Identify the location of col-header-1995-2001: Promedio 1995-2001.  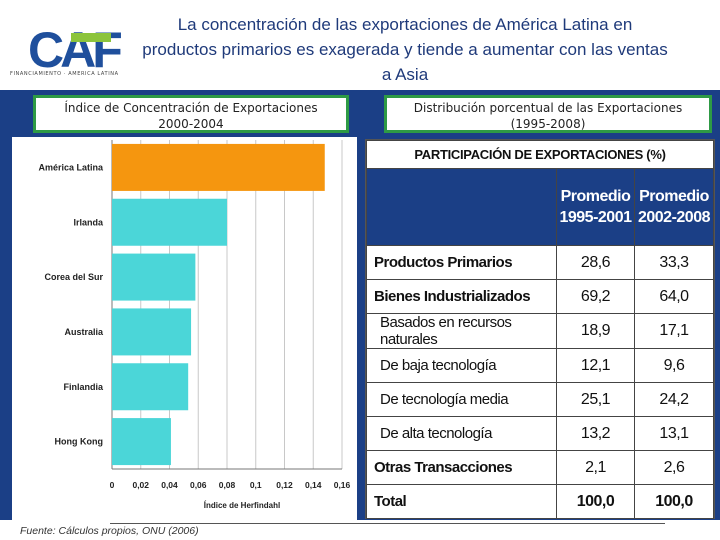
(595, 207).